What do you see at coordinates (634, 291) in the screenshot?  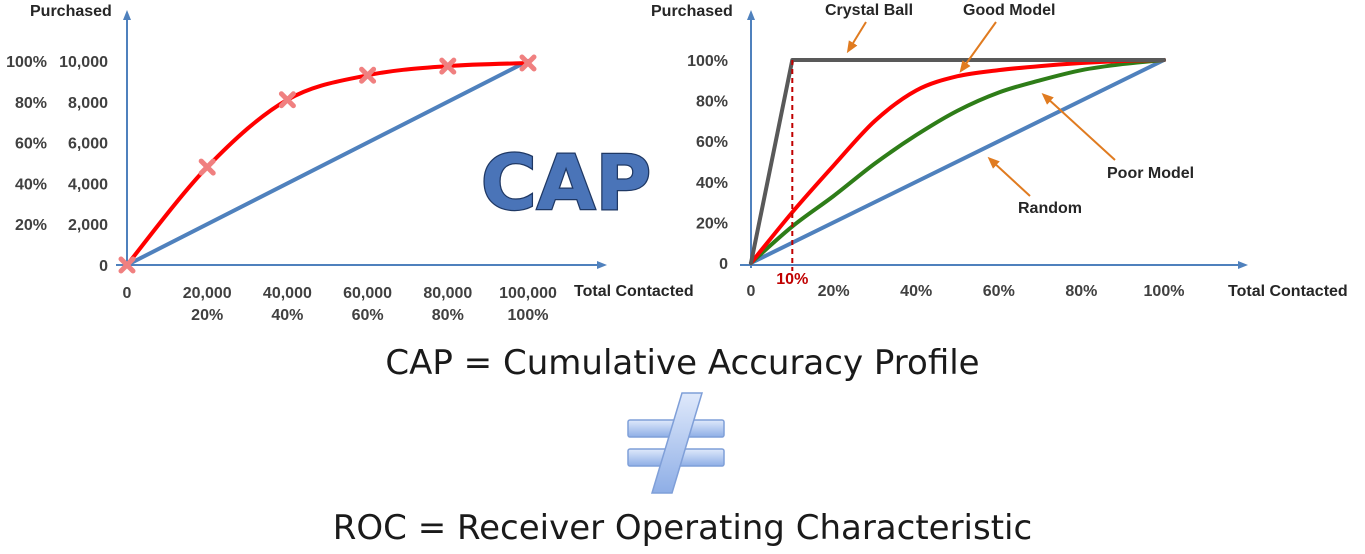 I see `left-x-axis-title: Total Contacted` at bounding box center [634, 291].